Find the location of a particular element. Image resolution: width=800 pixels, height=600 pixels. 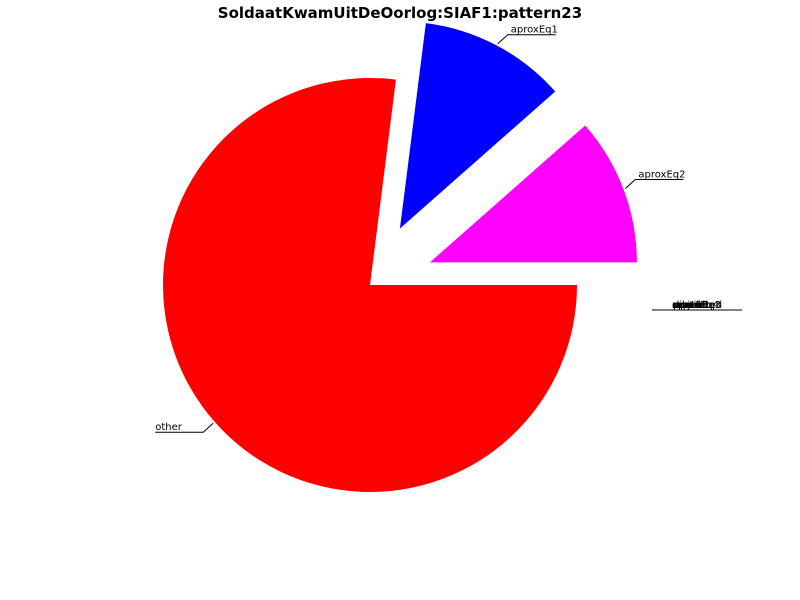

slice-label-partial: partial is located at coordinates (689, 305).